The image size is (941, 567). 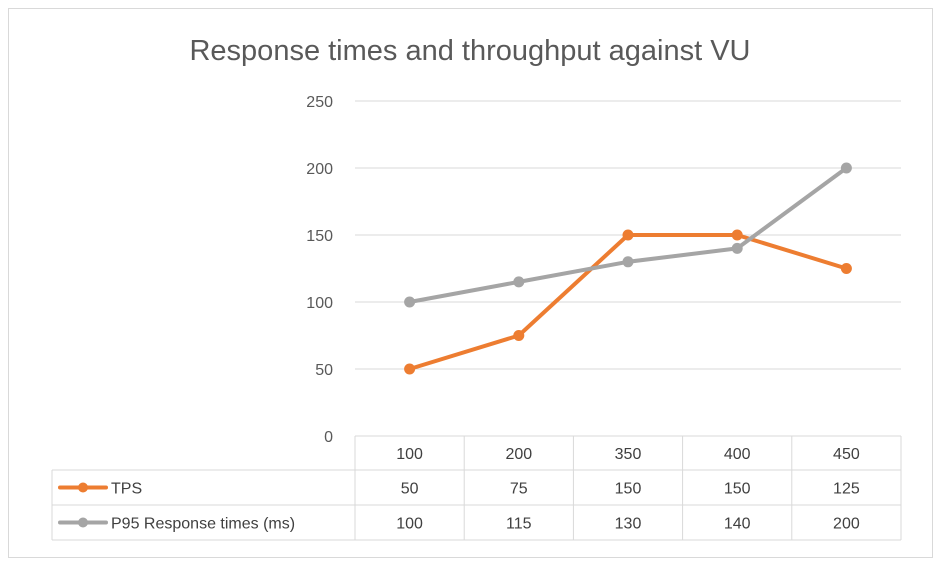 I want to click on table-value-cell: 115, so click(x=519, y=524).